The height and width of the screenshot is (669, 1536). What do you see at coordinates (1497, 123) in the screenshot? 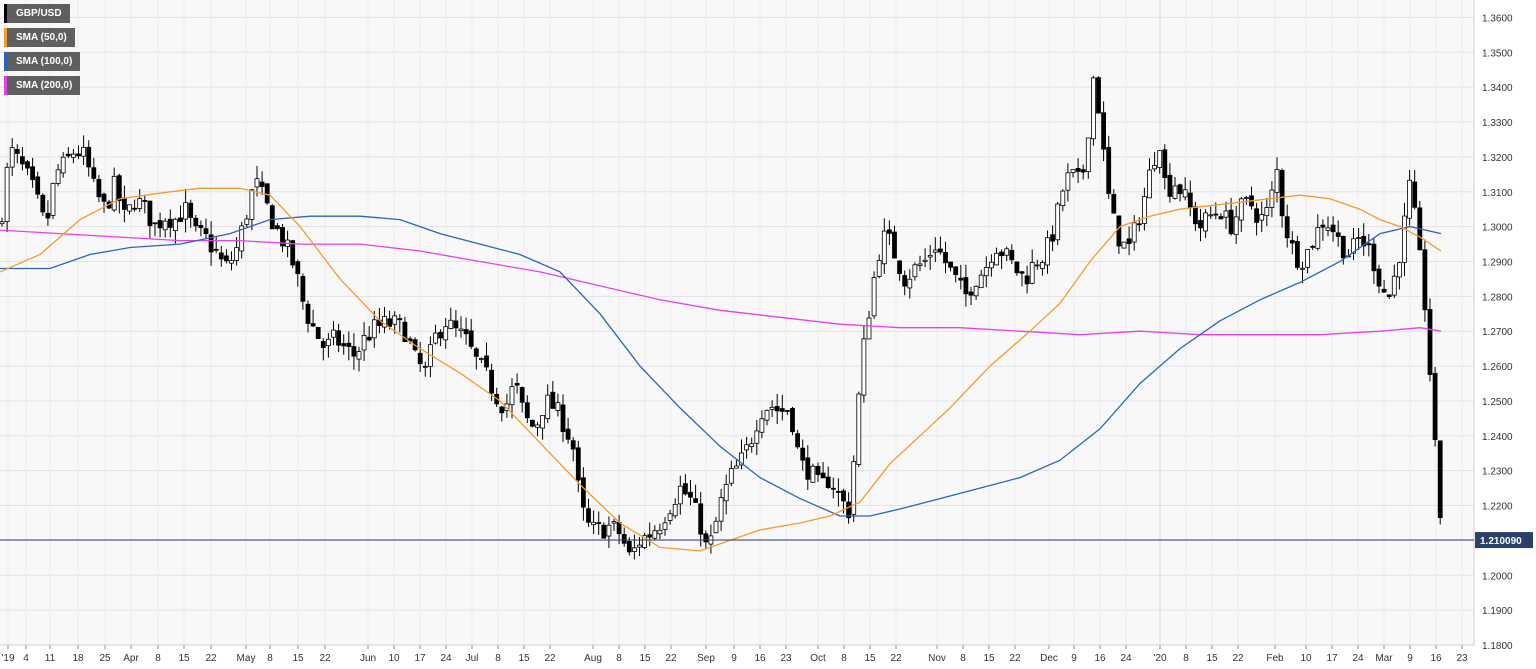
I see `y-tick-label: 1.3300` at bounding box center [1497, 123].